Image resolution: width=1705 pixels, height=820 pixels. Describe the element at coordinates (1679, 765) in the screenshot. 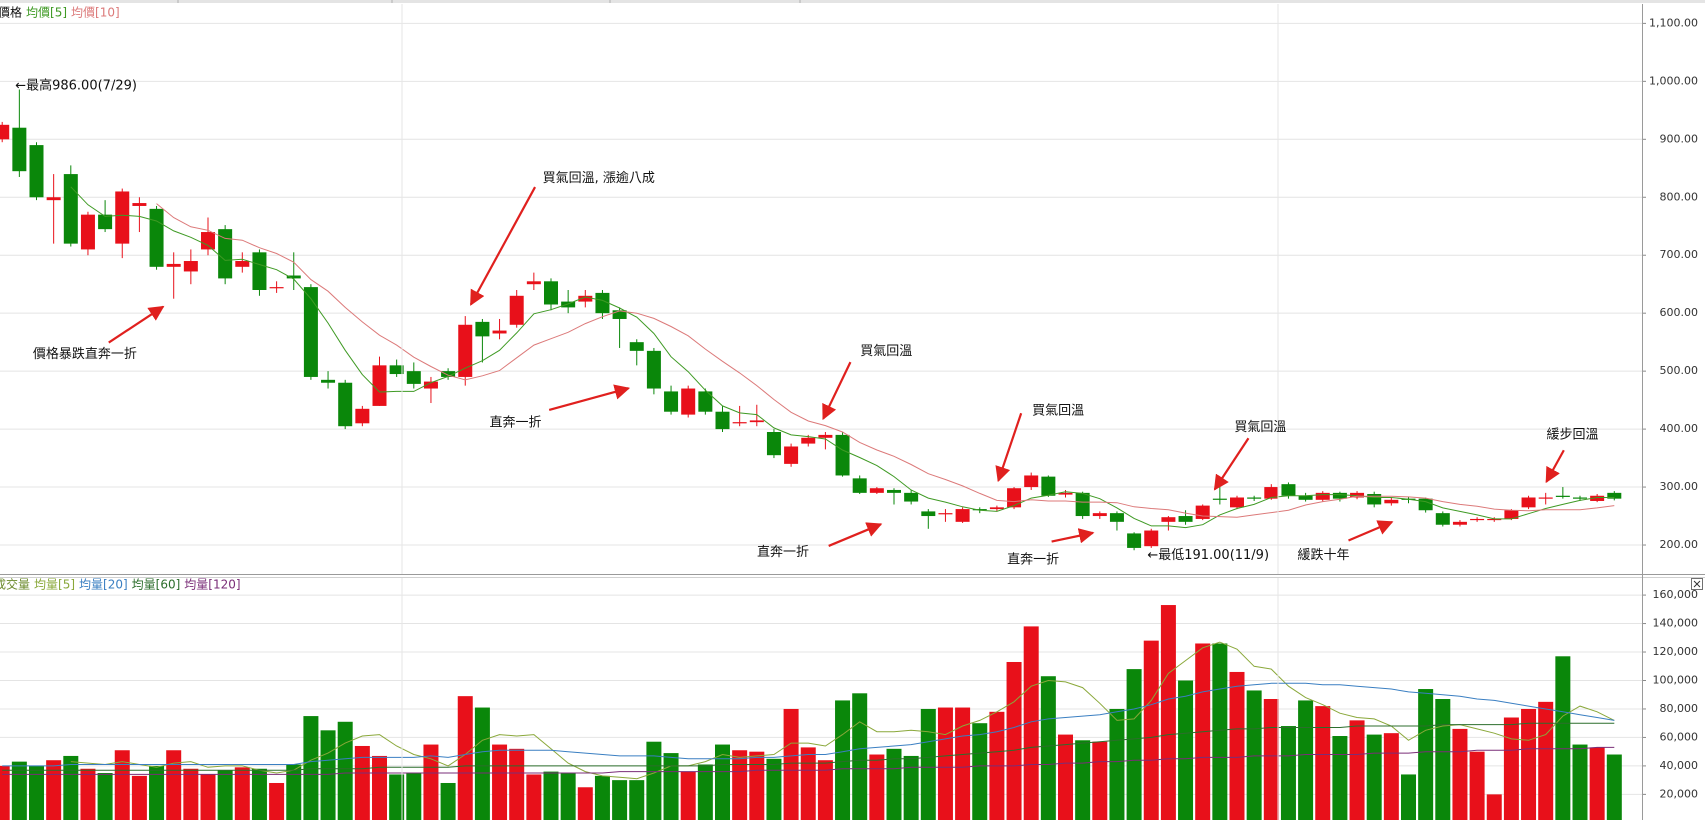

I see `y-tick-label: 40,000` at that location.